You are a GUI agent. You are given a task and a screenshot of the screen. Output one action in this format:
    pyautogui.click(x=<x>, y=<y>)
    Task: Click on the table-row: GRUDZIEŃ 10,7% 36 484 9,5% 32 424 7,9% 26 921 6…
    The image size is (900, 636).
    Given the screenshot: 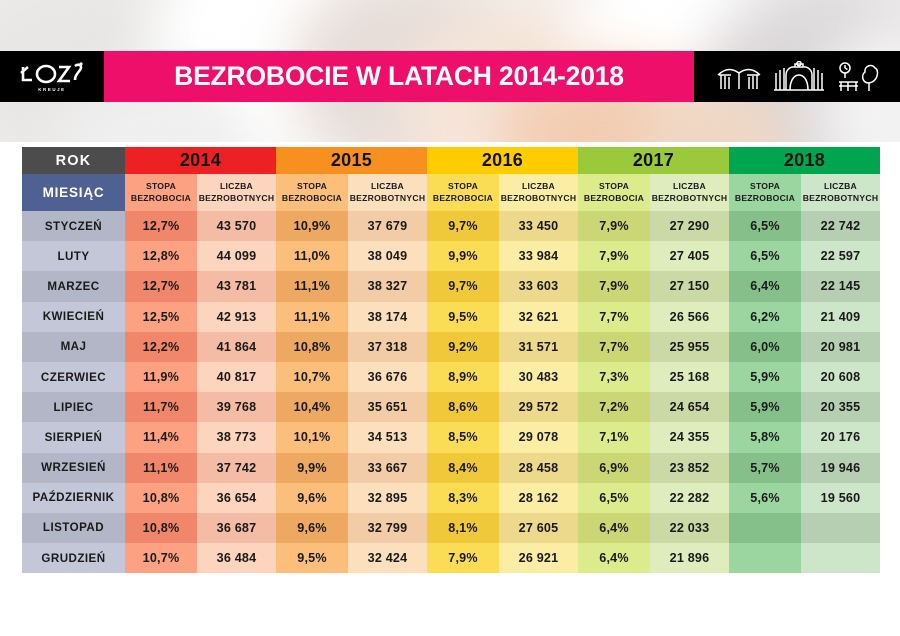 What is the action you would take?
    pyautogui.click(x=451, y=558)
    